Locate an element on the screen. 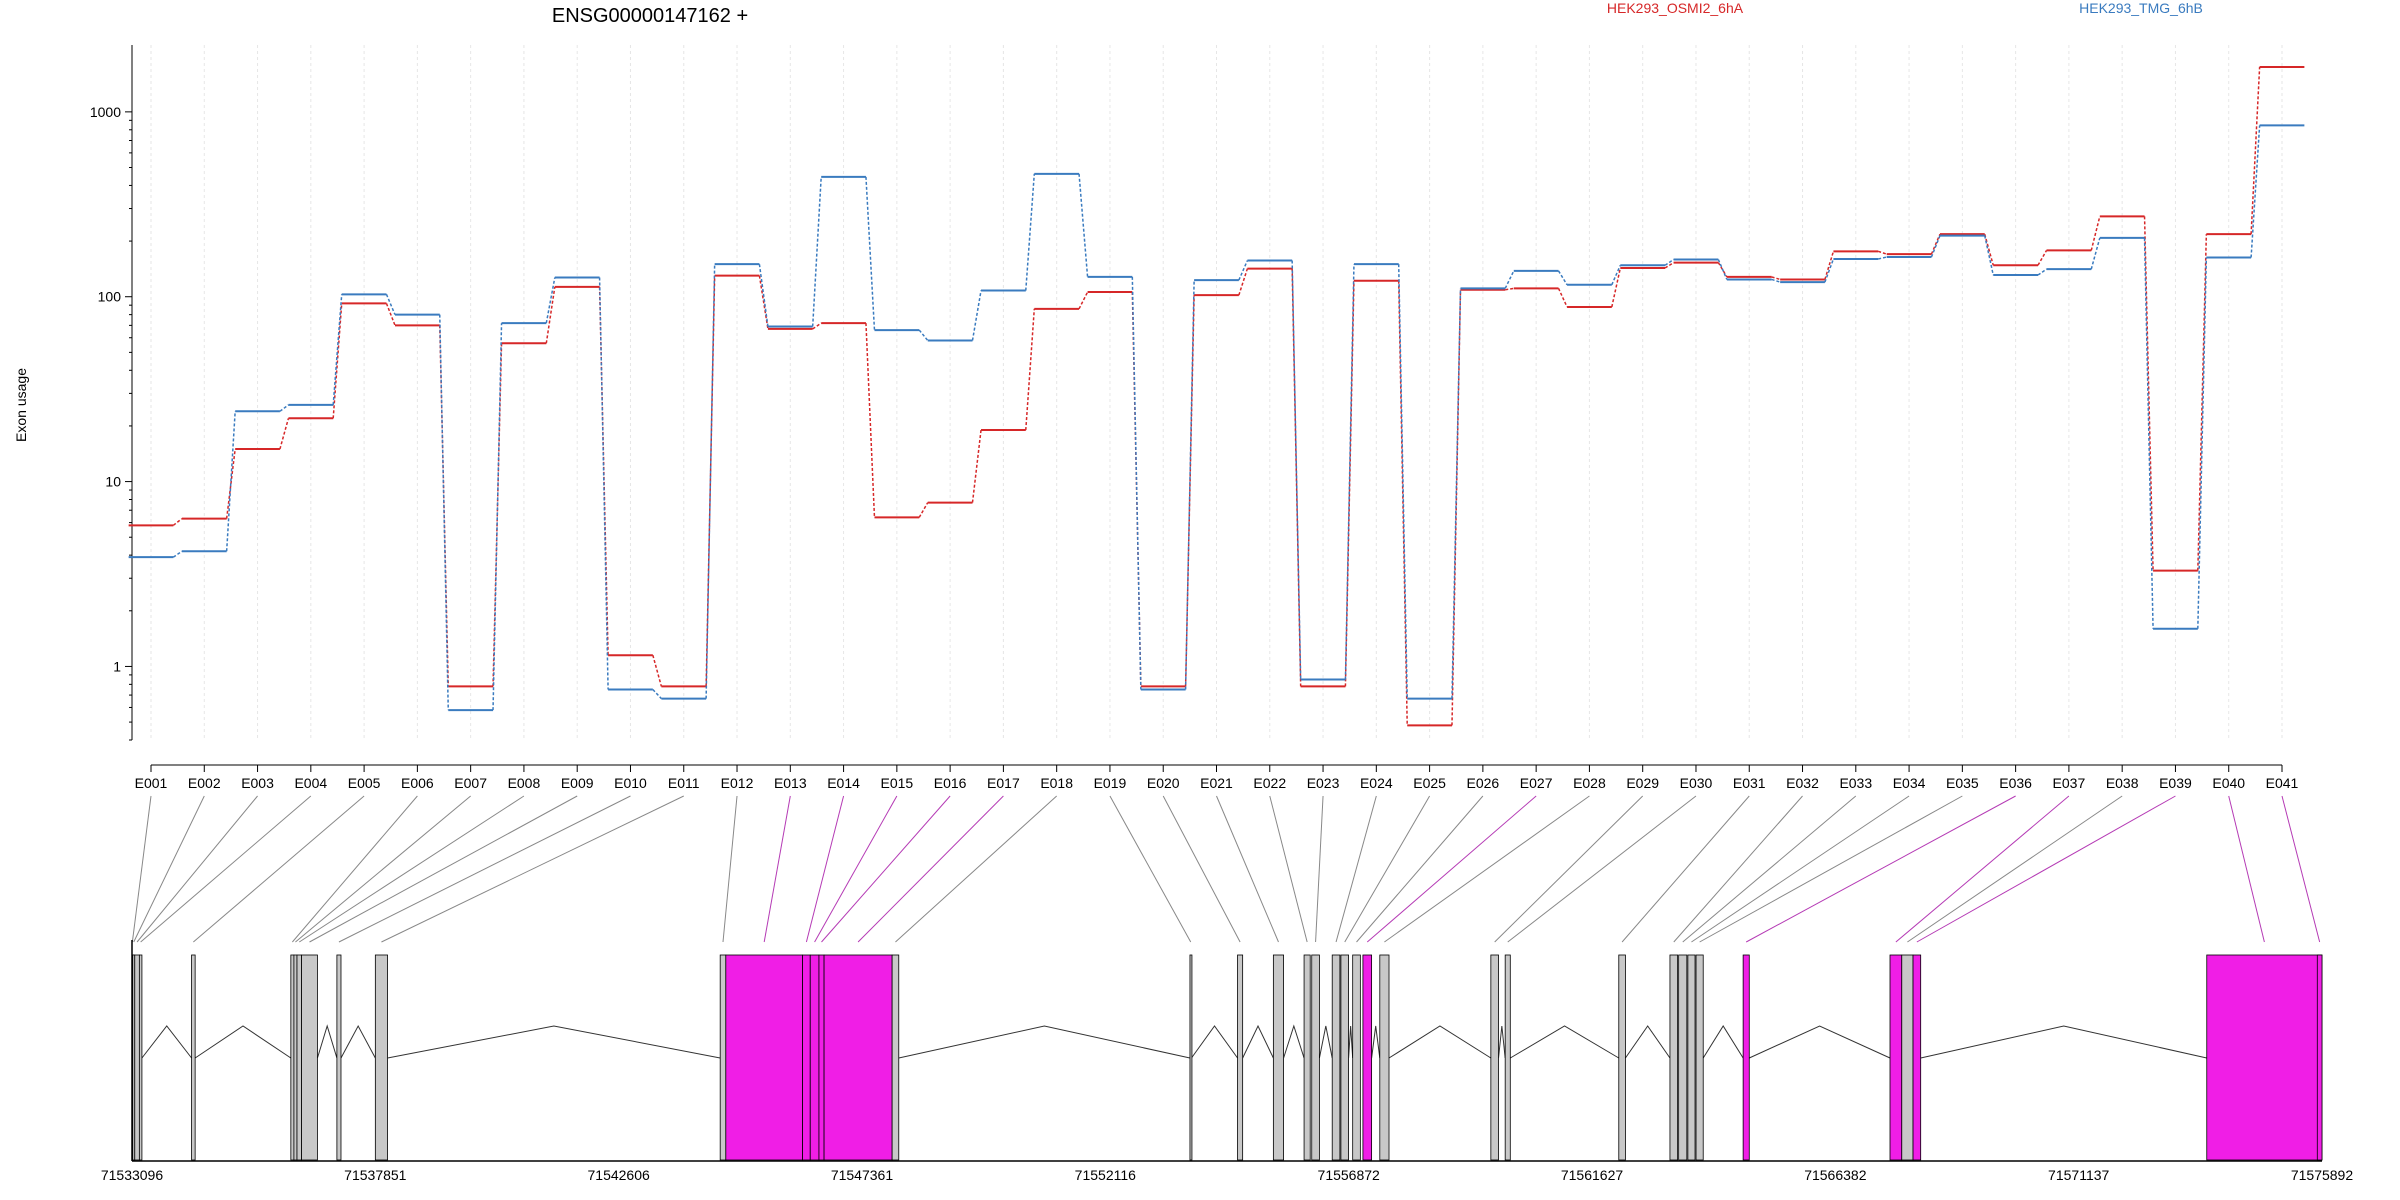 The height and width of the screenshot is (1200, 2400). x-tick-label: E002 is located at coordinates (204, 783).